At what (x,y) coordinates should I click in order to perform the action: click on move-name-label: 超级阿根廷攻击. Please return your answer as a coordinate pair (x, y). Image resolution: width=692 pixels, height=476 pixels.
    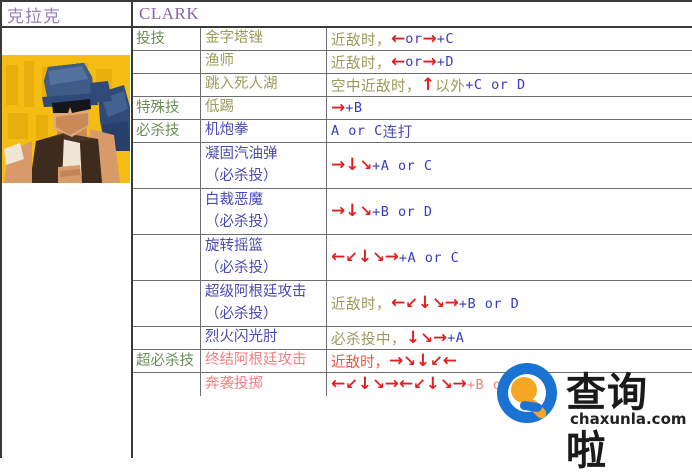
    Looking at the image, I should click on (256, 292).